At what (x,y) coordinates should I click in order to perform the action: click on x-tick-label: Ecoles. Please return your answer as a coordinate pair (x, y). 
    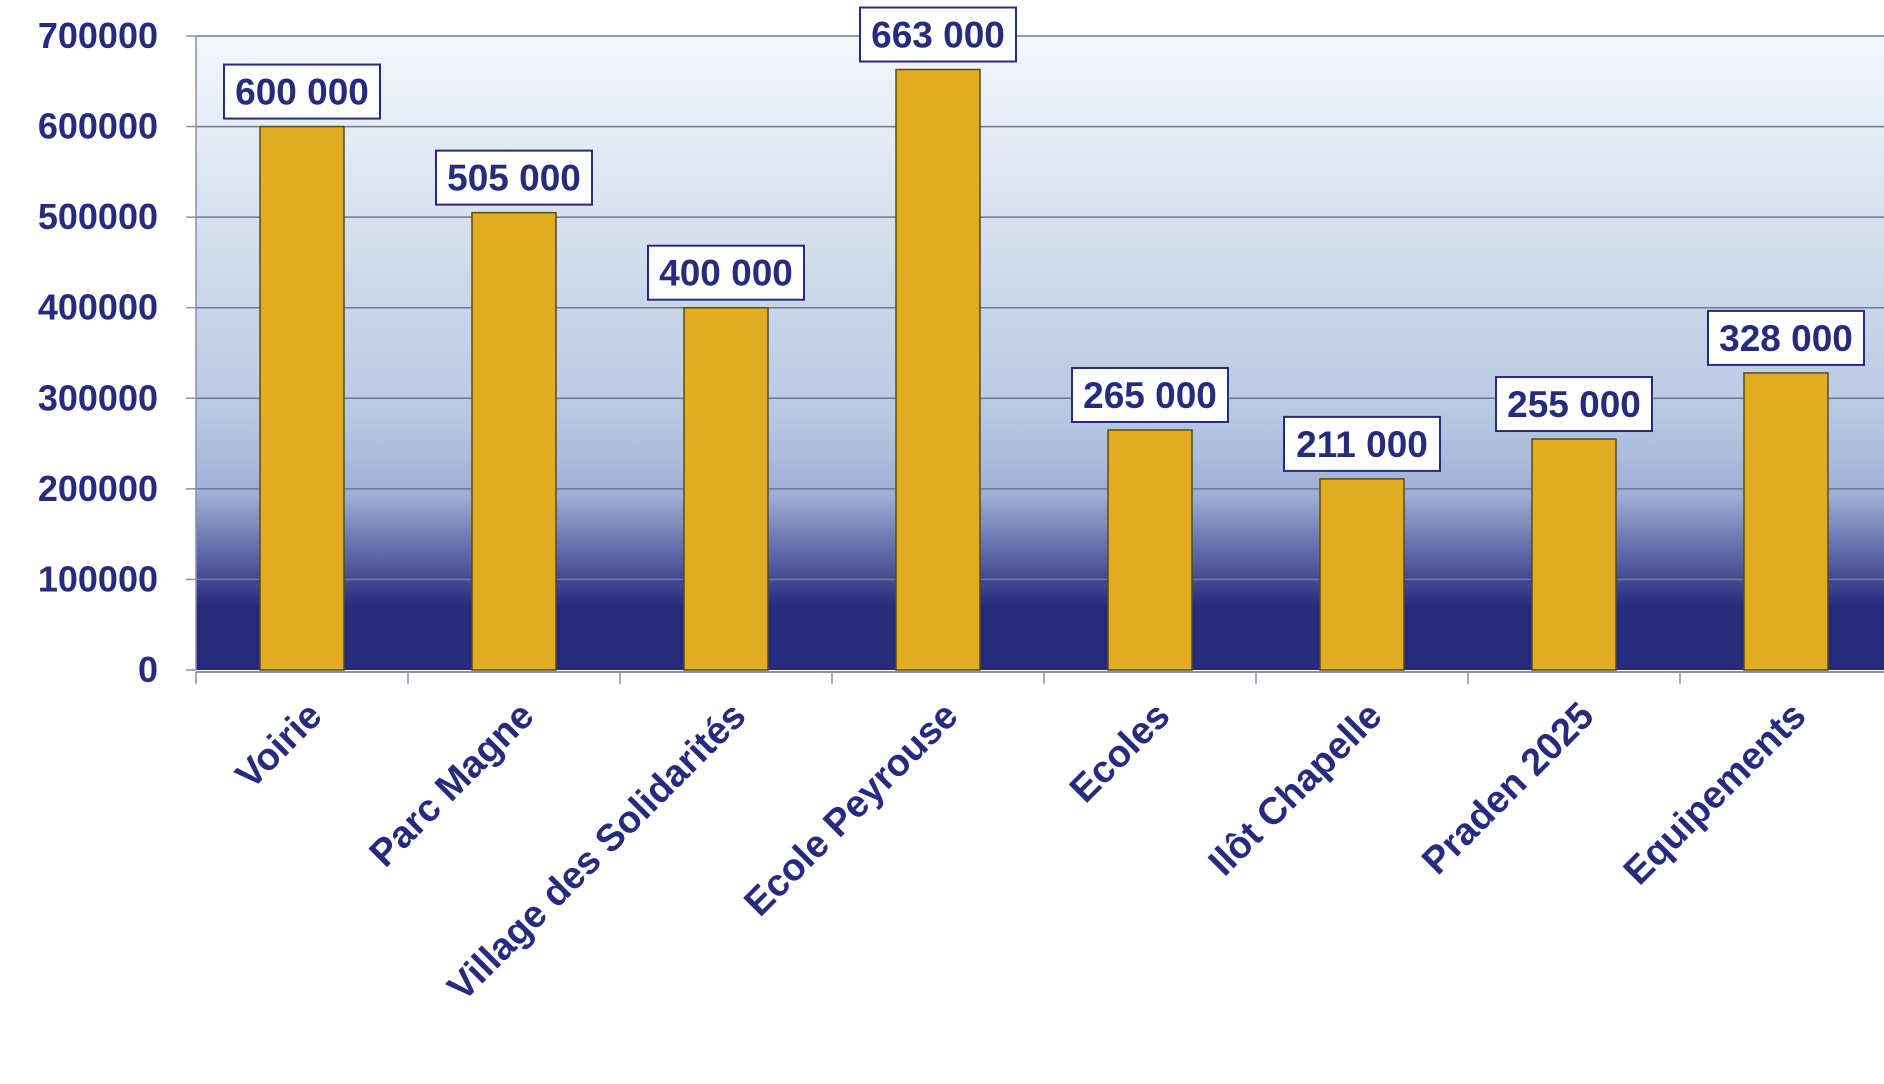
    Looking at the image, I should click on (1120, 753).